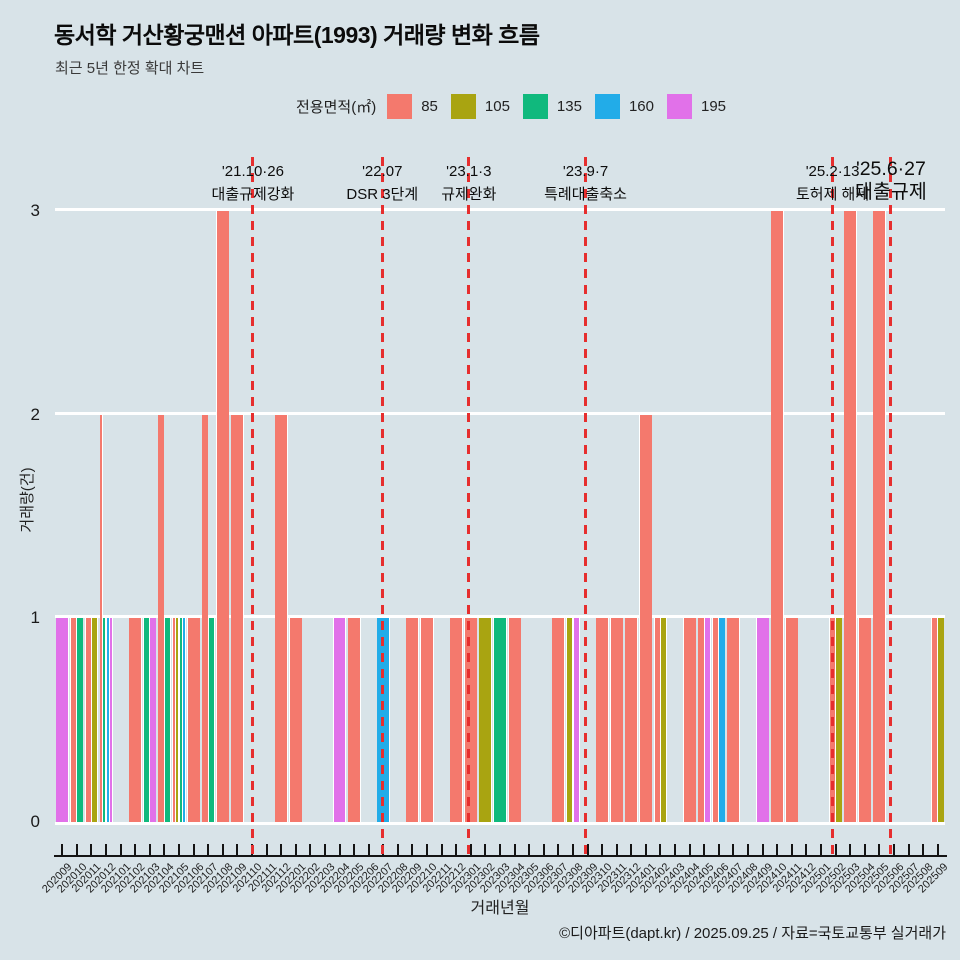 The height and width of the screenshot is (960, 960). Describe the element at coordinates (832, 194) in the screenshot. I see `event-label: 토허제 해제` at that location.